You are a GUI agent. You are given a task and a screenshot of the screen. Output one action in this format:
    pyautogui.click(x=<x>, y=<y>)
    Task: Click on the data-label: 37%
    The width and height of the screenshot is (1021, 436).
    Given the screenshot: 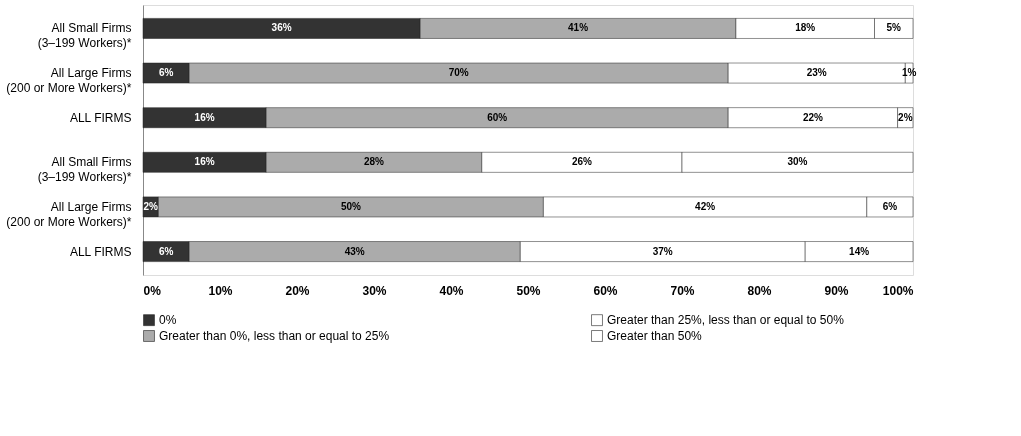 What is the action you would take?
    pyautogui.click(x=662, y=251)
    